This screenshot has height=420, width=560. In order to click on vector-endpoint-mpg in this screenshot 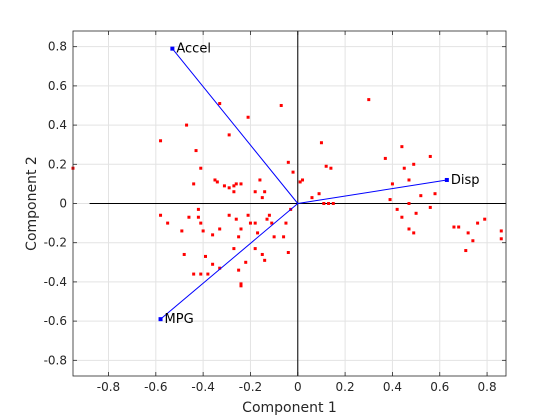, I will do `click(160, 319)`.